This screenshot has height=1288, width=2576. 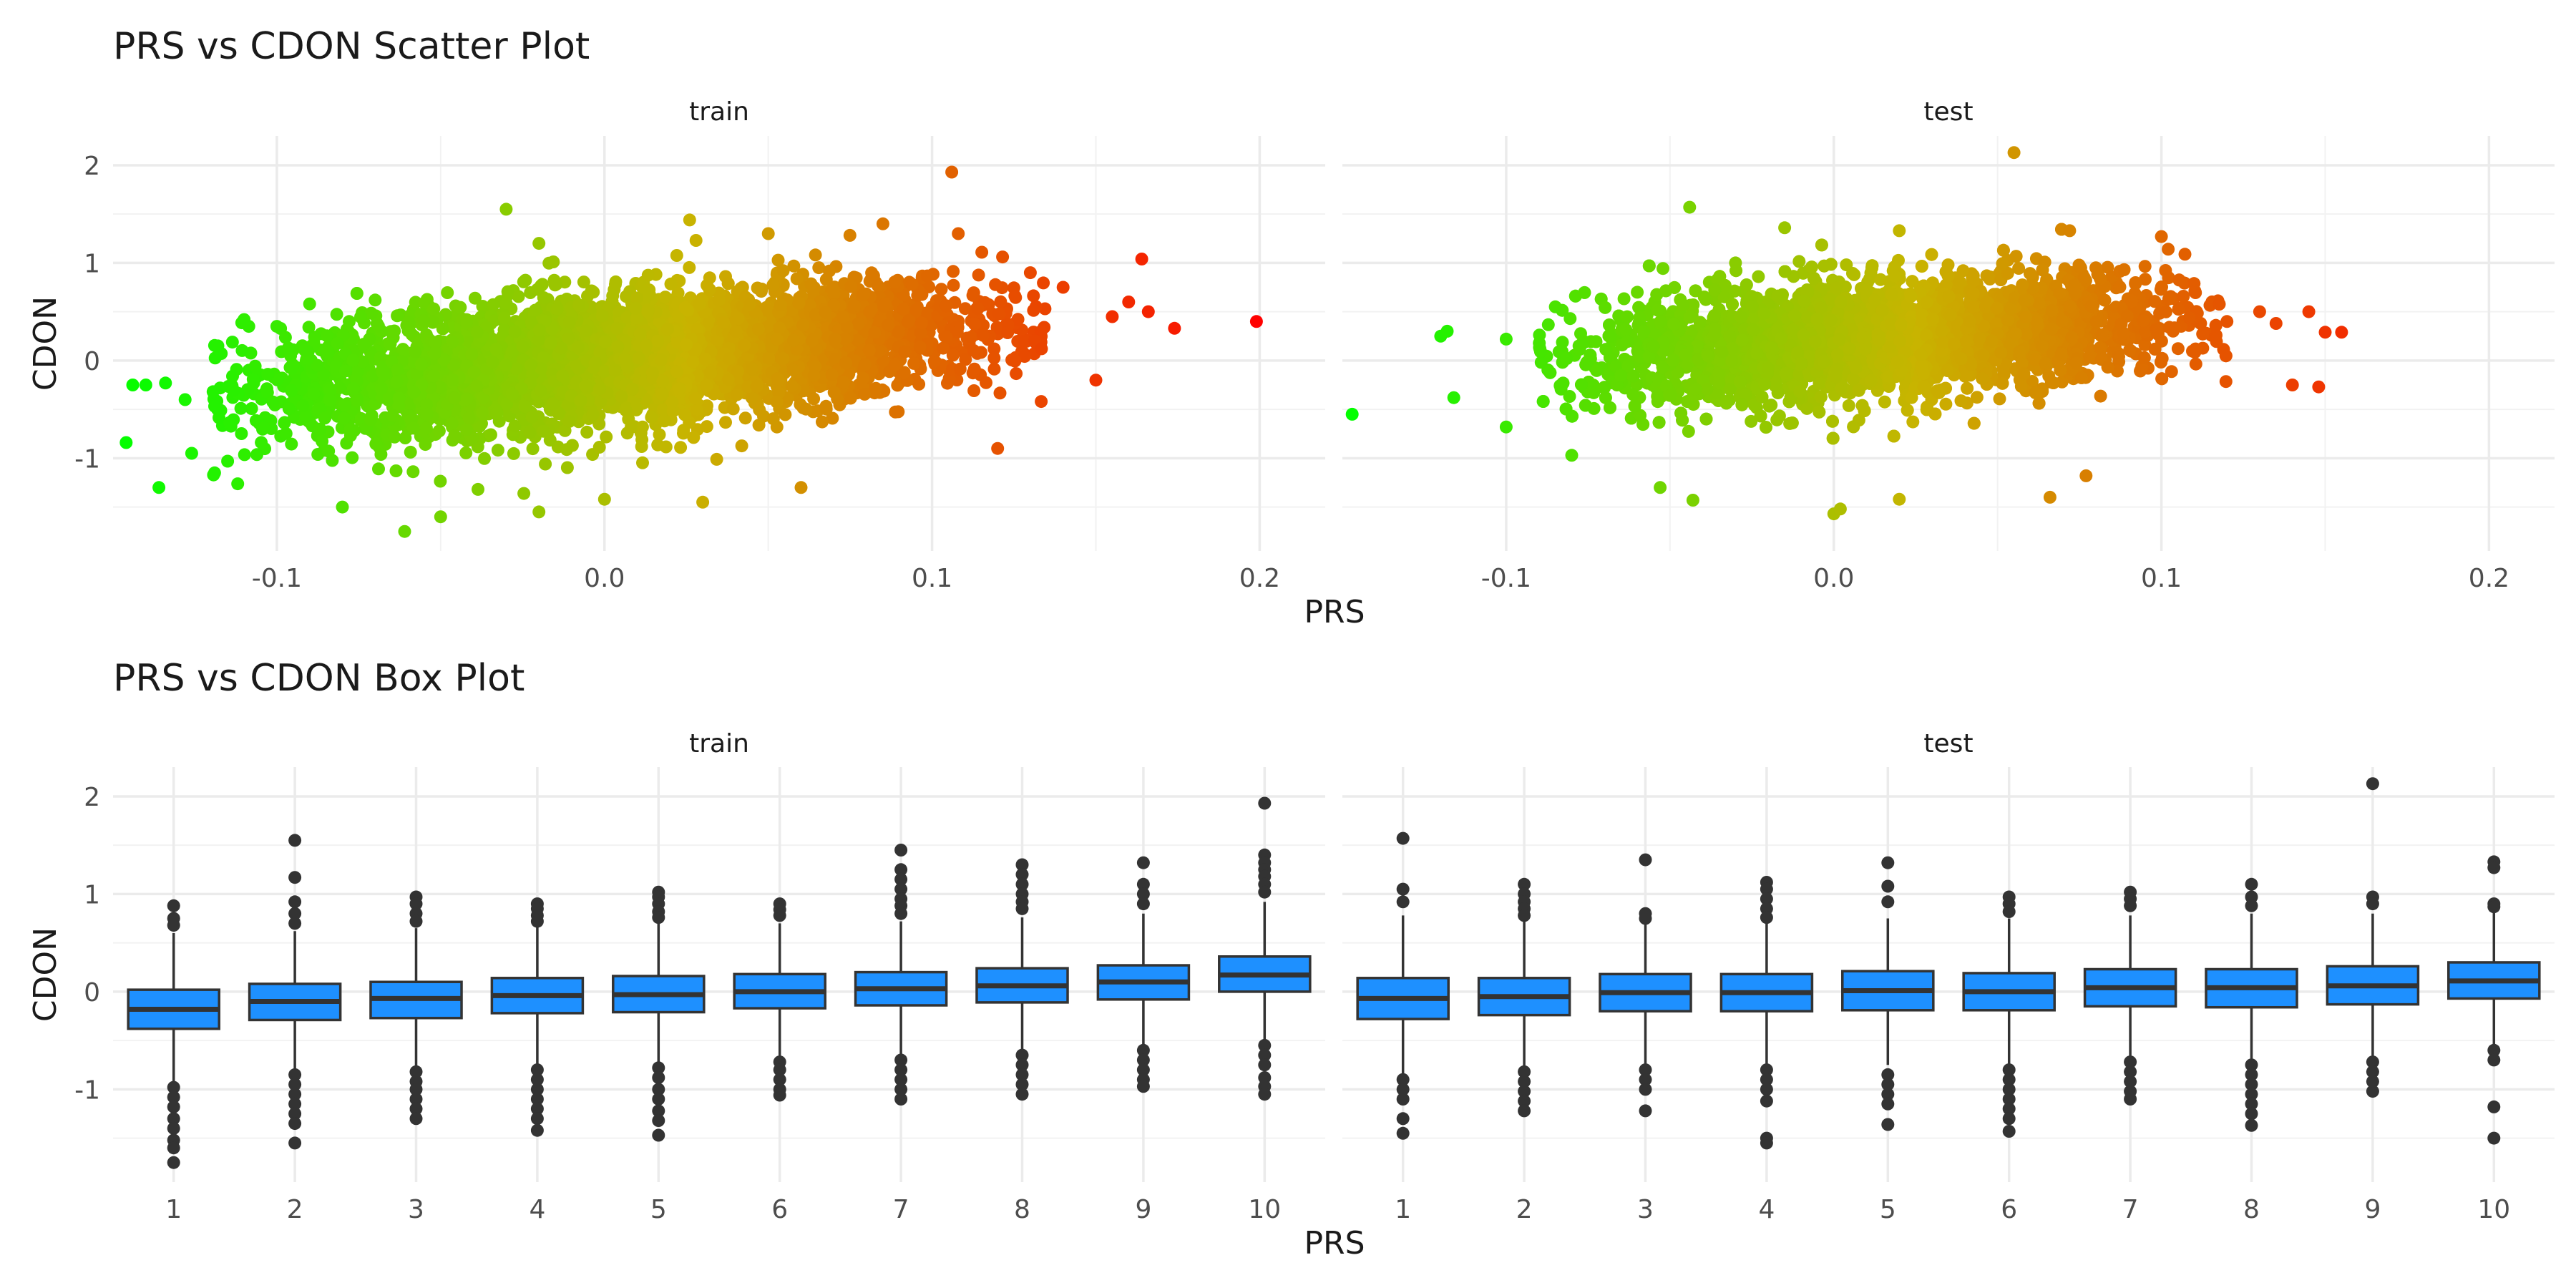 What do you see at coordinates (92, 263) in the screenshot?
I see `y-tick-label: 1` at bounding box center [92, 263].